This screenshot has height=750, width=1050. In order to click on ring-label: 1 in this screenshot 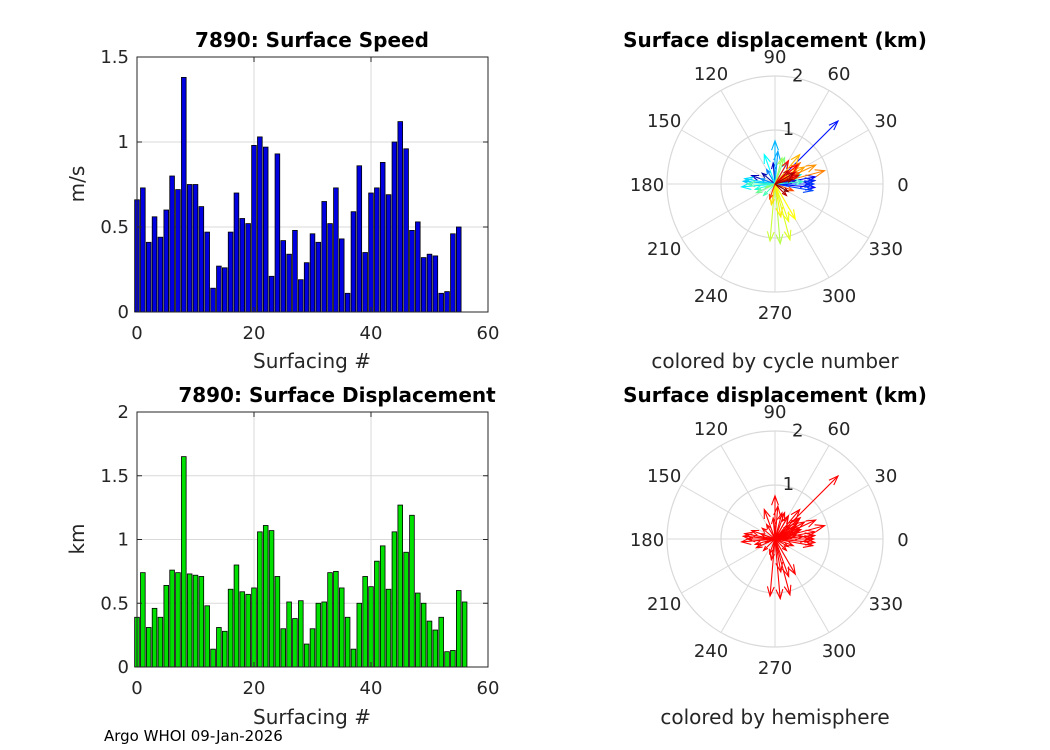, I will do `click(788, 129)`.